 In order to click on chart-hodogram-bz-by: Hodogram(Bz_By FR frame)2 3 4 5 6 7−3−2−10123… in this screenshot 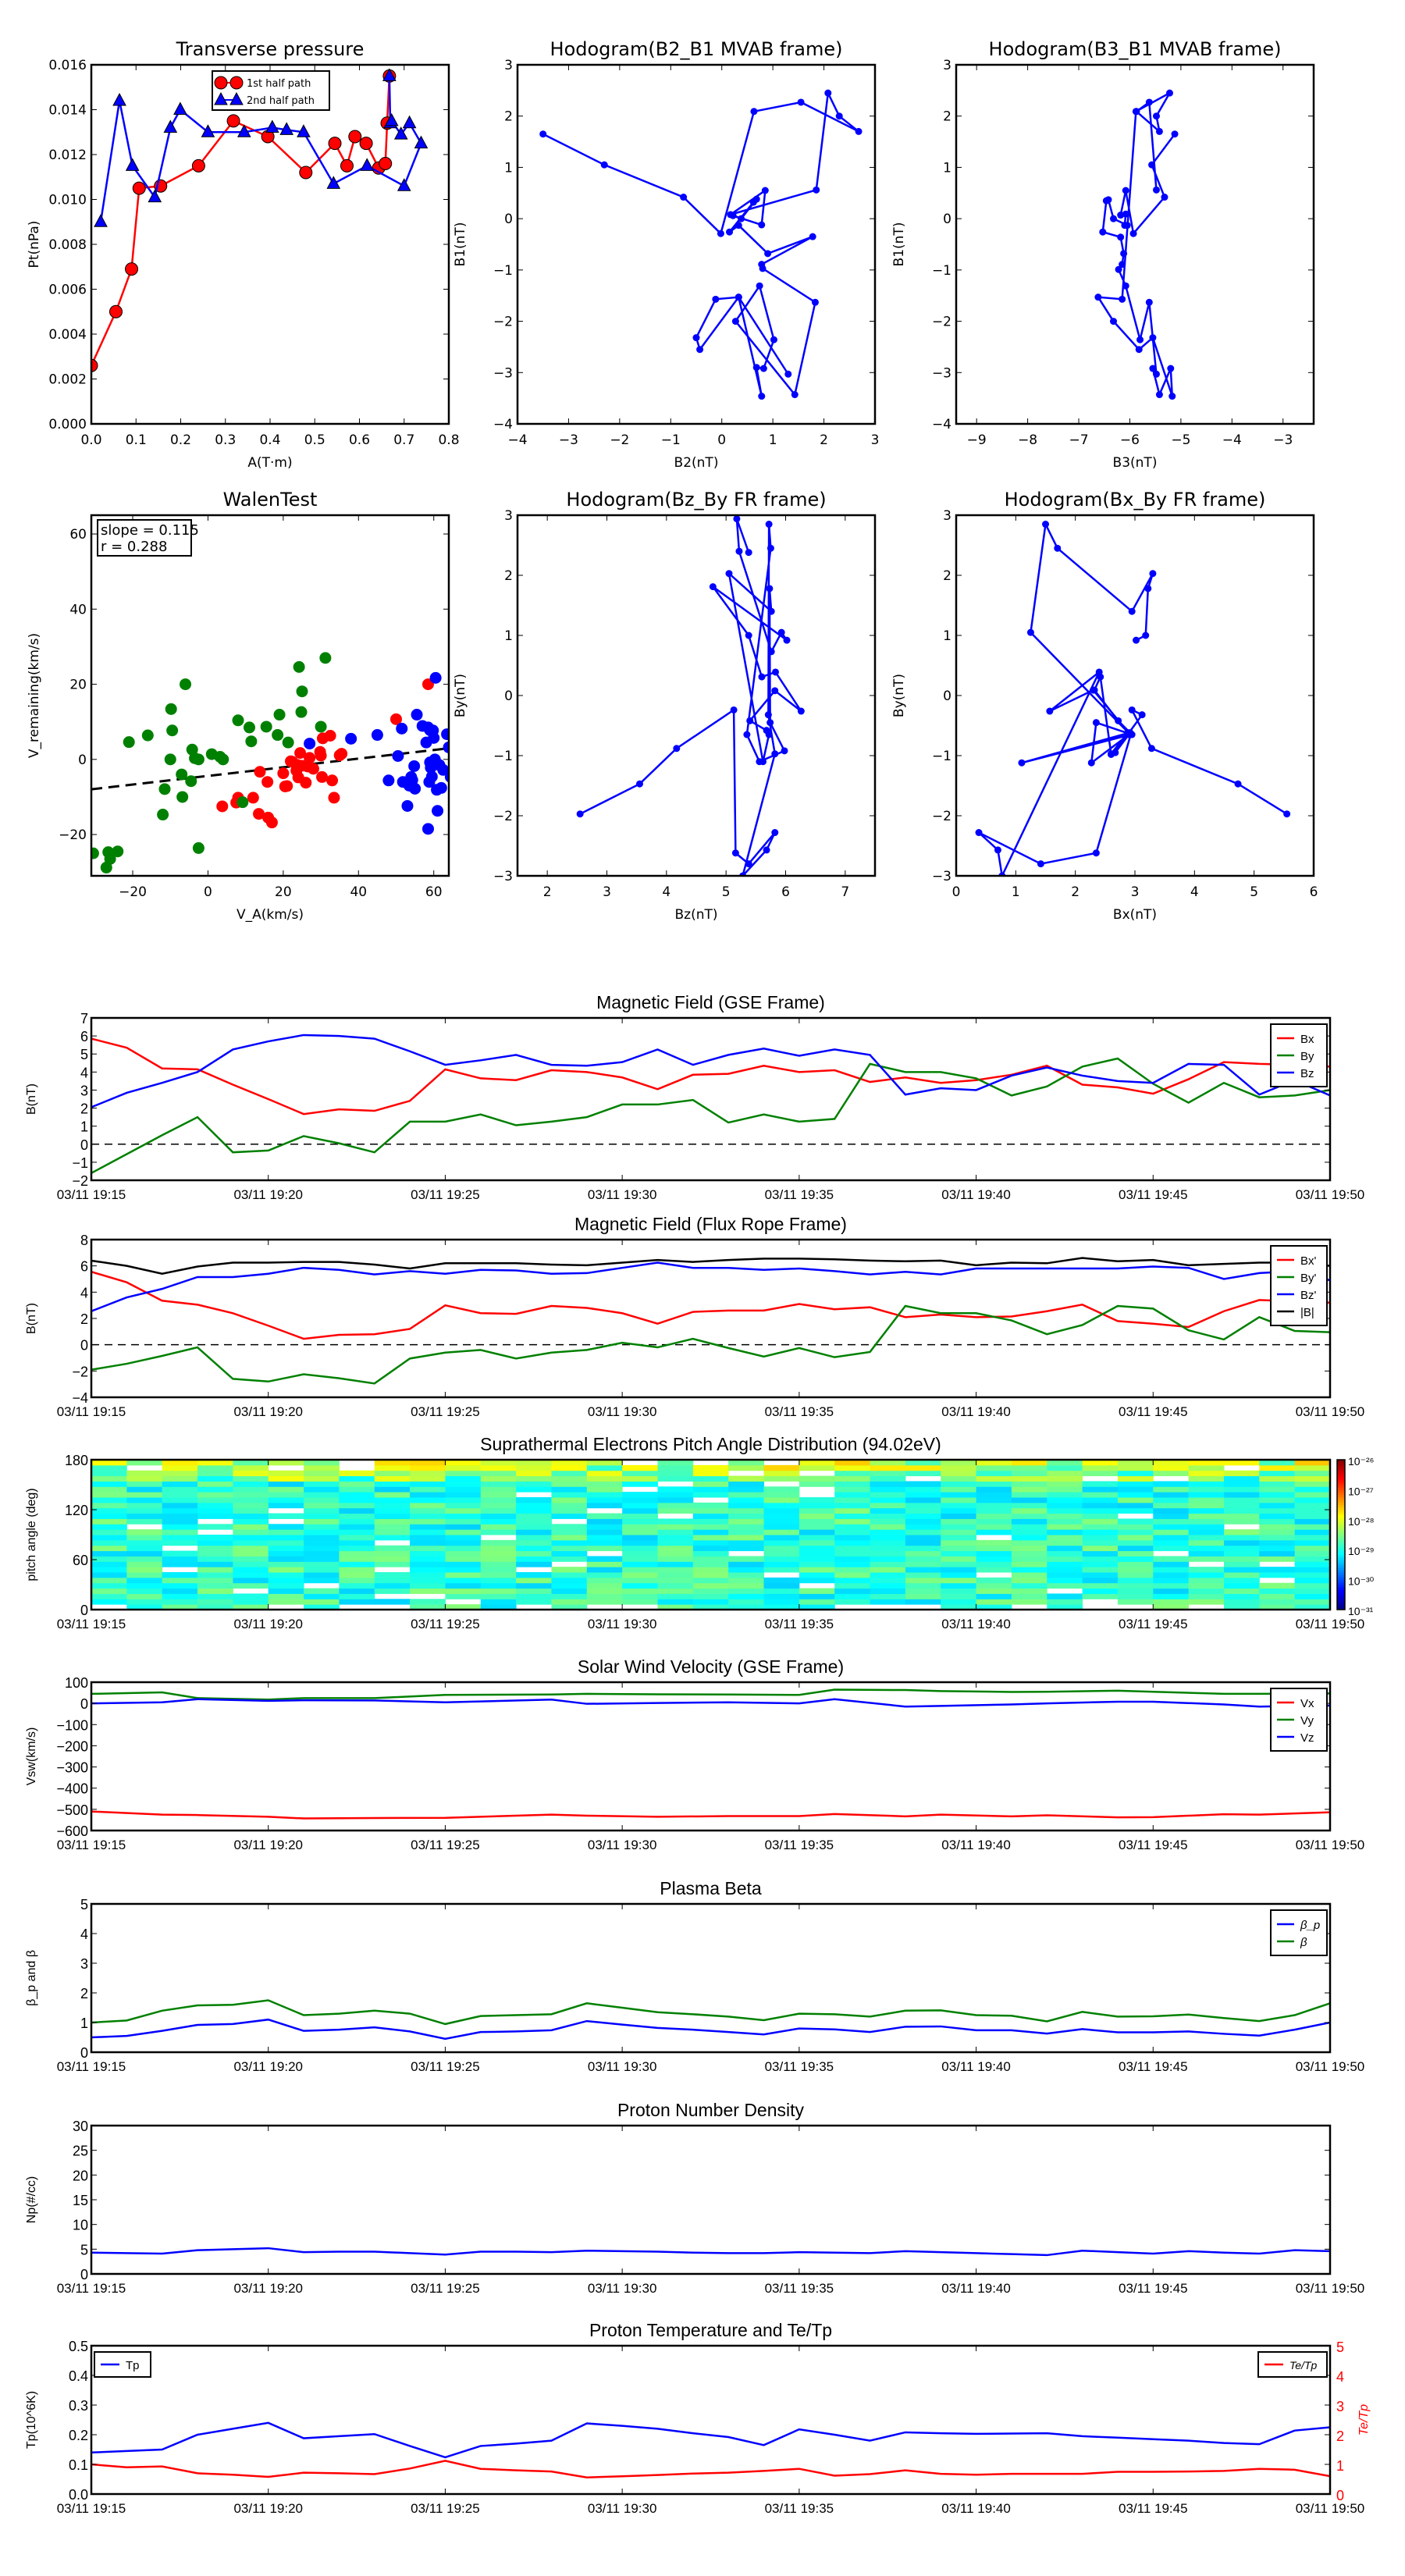, I will do `click(665, 706)`.